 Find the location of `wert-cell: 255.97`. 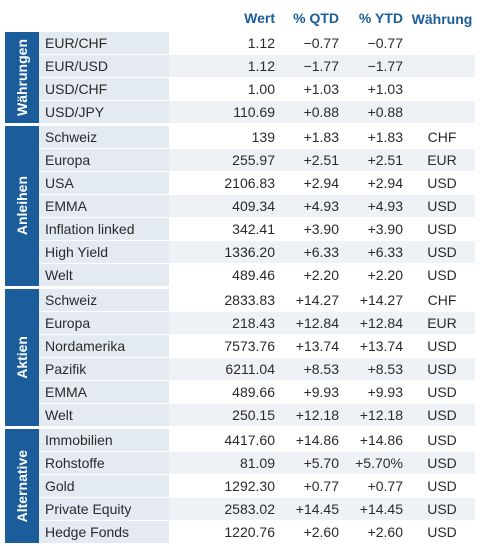

wert-cell: 255.97 is located at coordinates (225, 160).